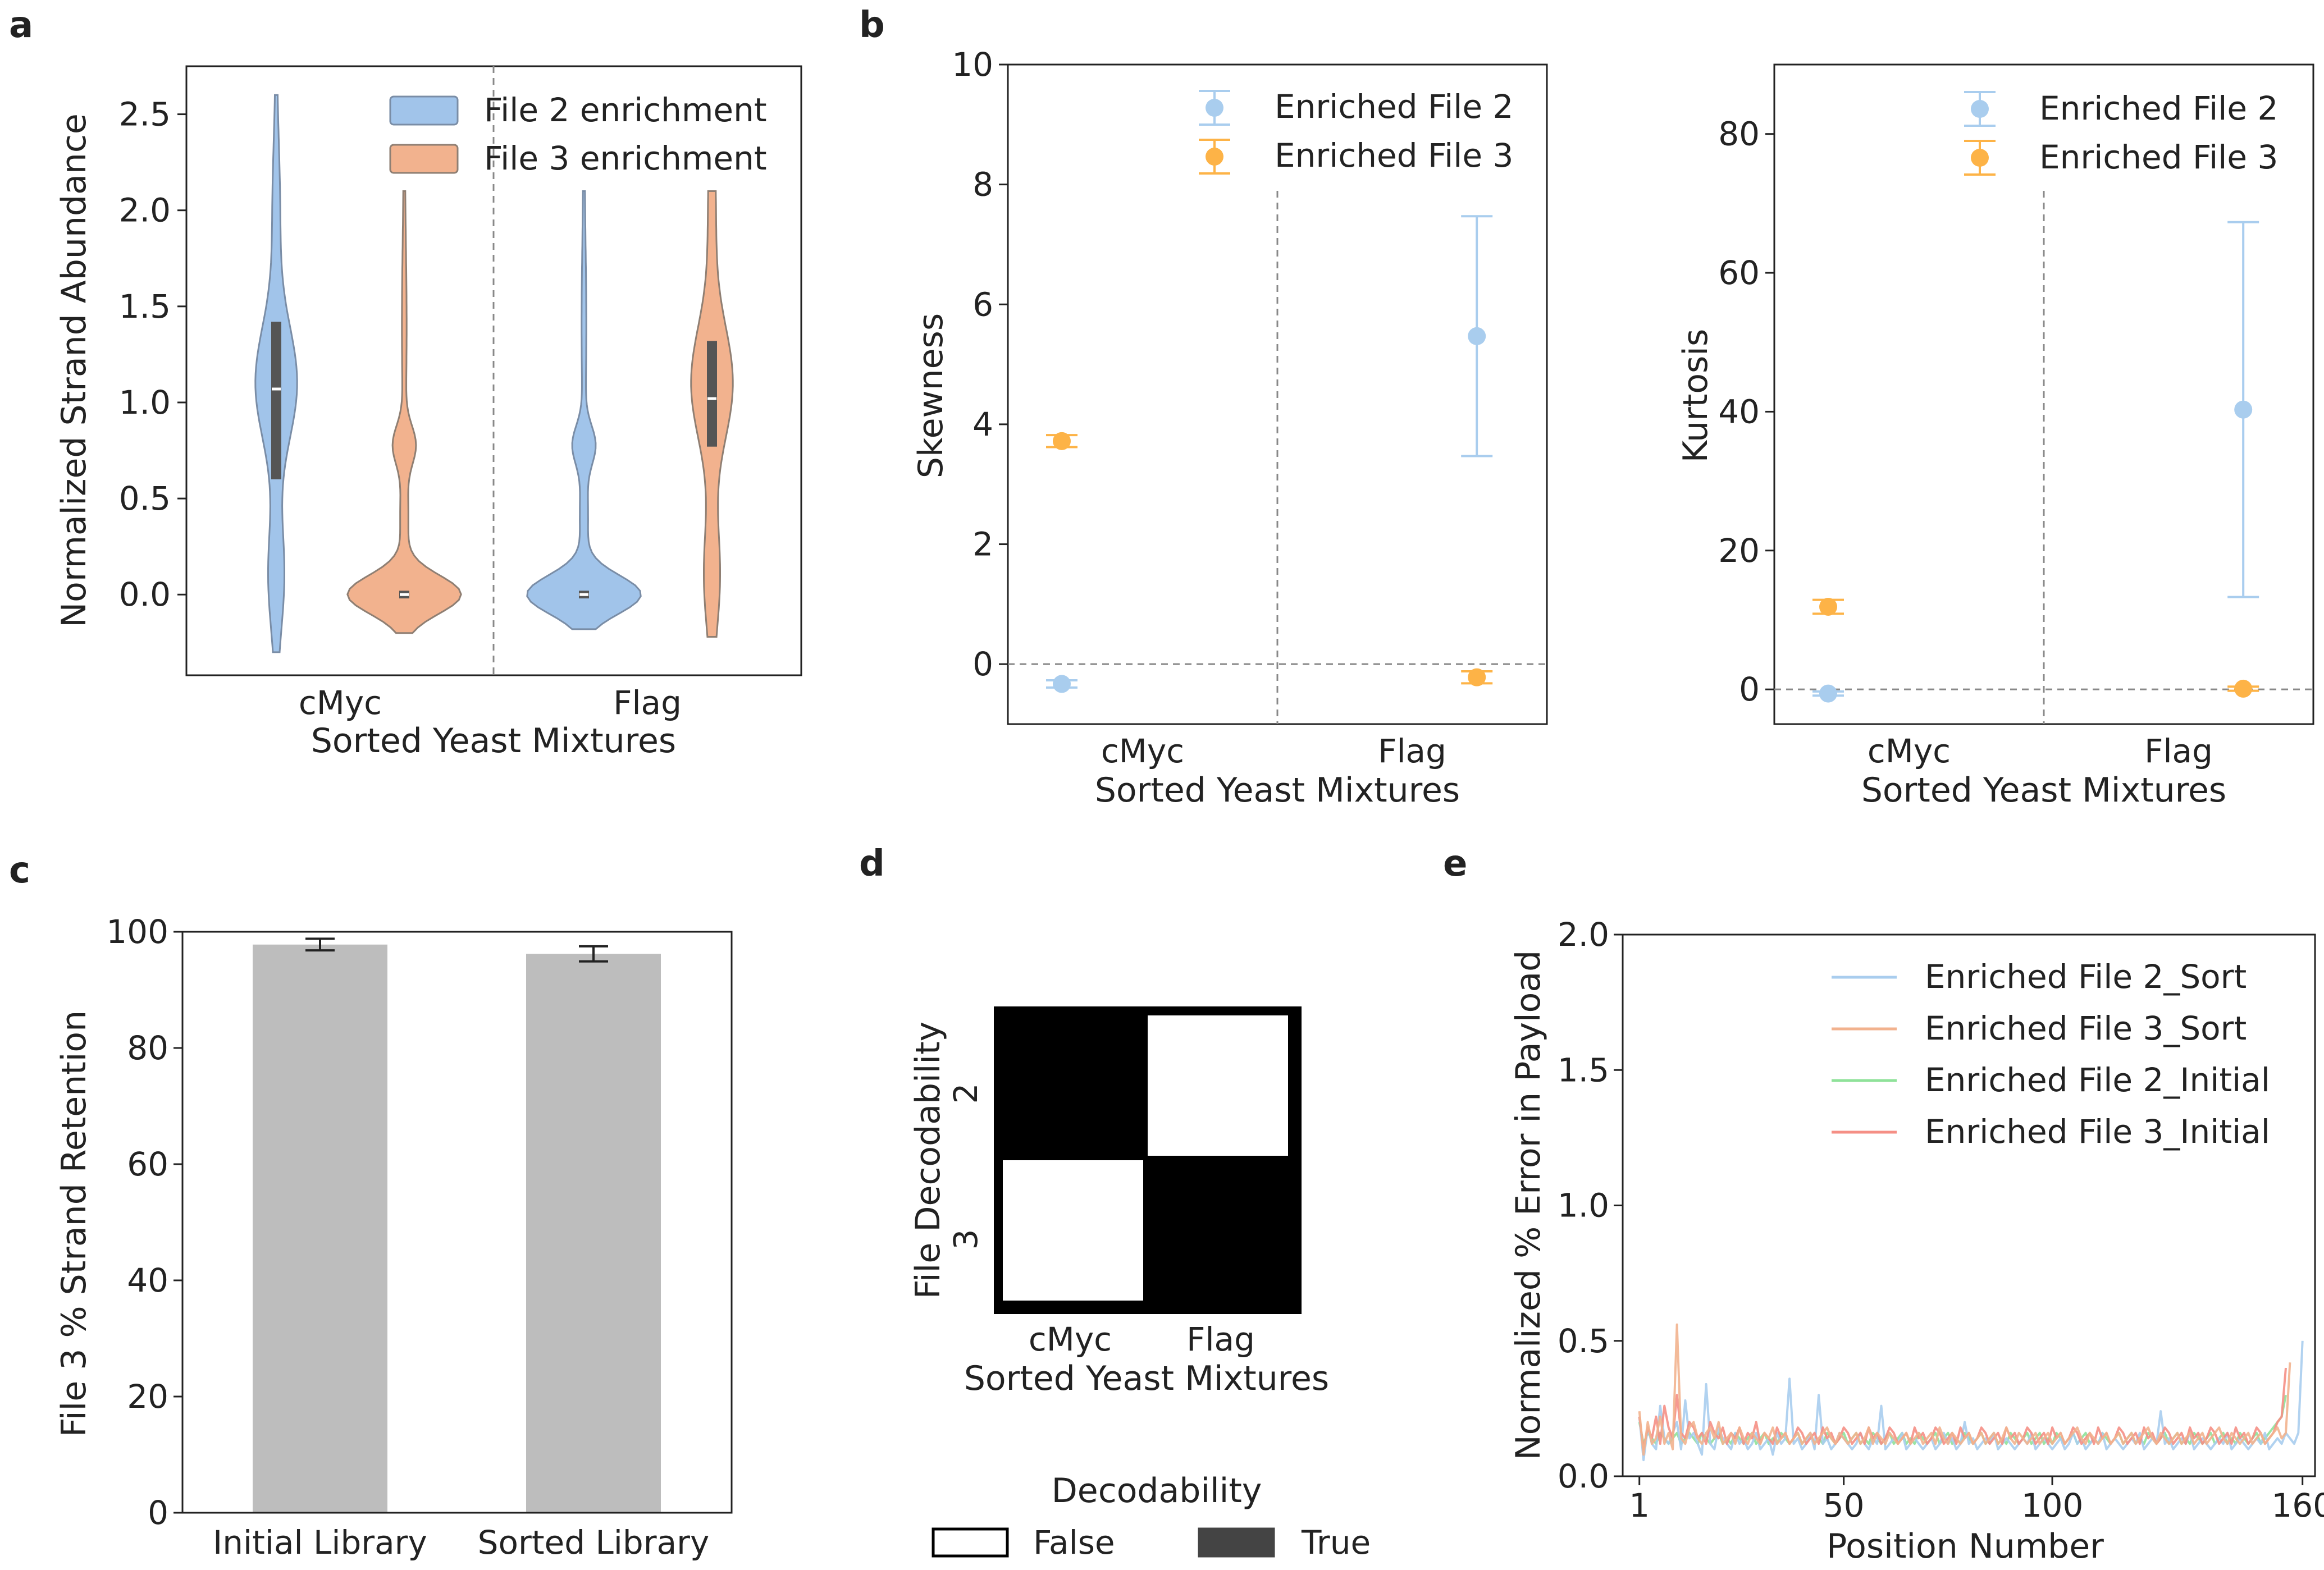  I want to click on legend-swatch-true, so click(1236, 1542).